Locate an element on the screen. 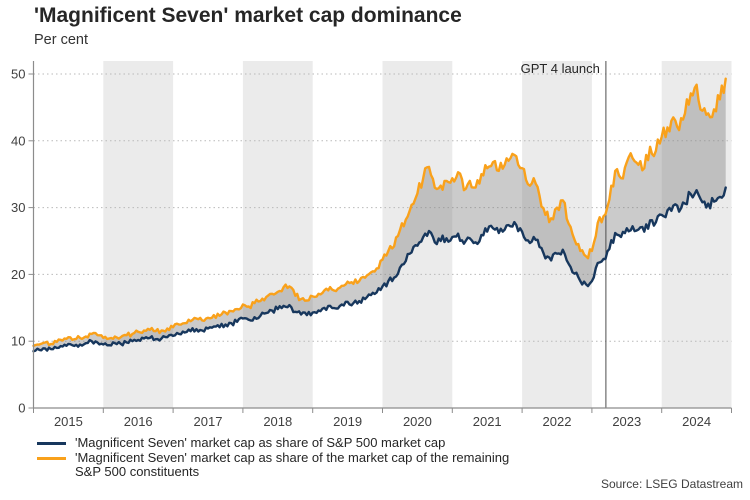 This screenshot has width=750, height=500. y-tick-label-0: 0 is located at coordinates (21, 408).